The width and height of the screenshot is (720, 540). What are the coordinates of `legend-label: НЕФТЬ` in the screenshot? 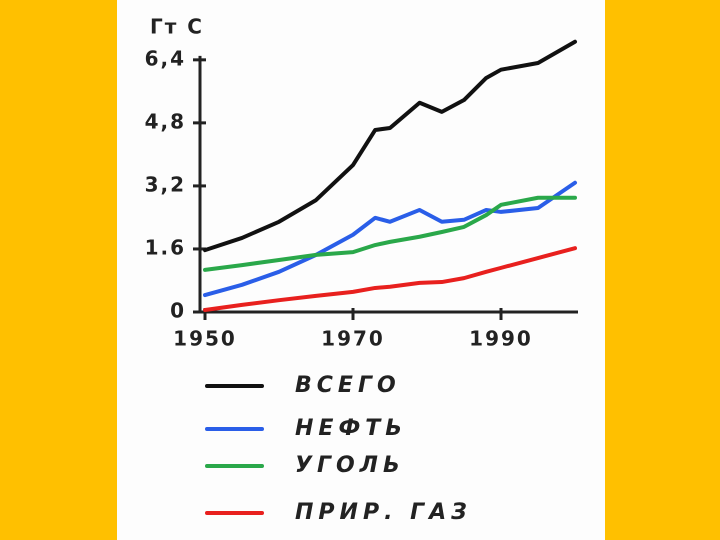 It's located at (351, 428).